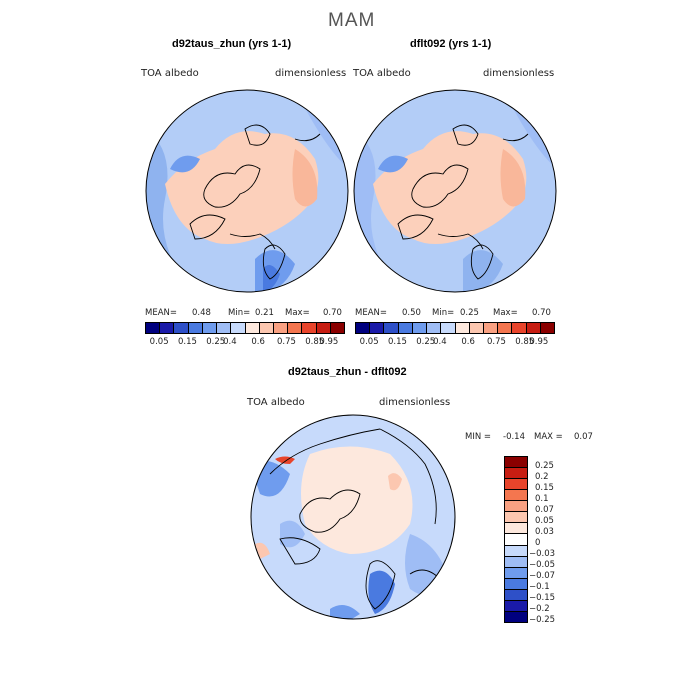 The image size is (700, 700). I want to click on panel-1-colorbar-ticks: 0.05 0.15 0.25 0.4 0.6 0.75 0.85 0.95, so click(244, 343).